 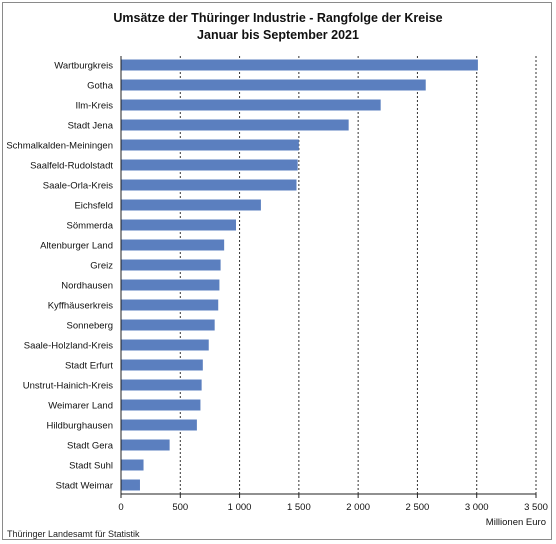 I want to click on x-axis-label: Millionen Euro, so click(x=516, y=522).